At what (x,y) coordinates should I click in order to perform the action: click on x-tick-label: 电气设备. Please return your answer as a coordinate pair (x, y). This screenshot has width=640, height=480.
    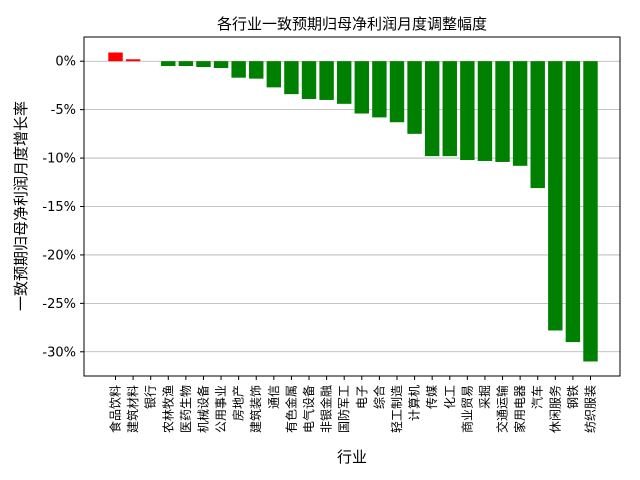
    Looking at the image, I should click on (308, 409).